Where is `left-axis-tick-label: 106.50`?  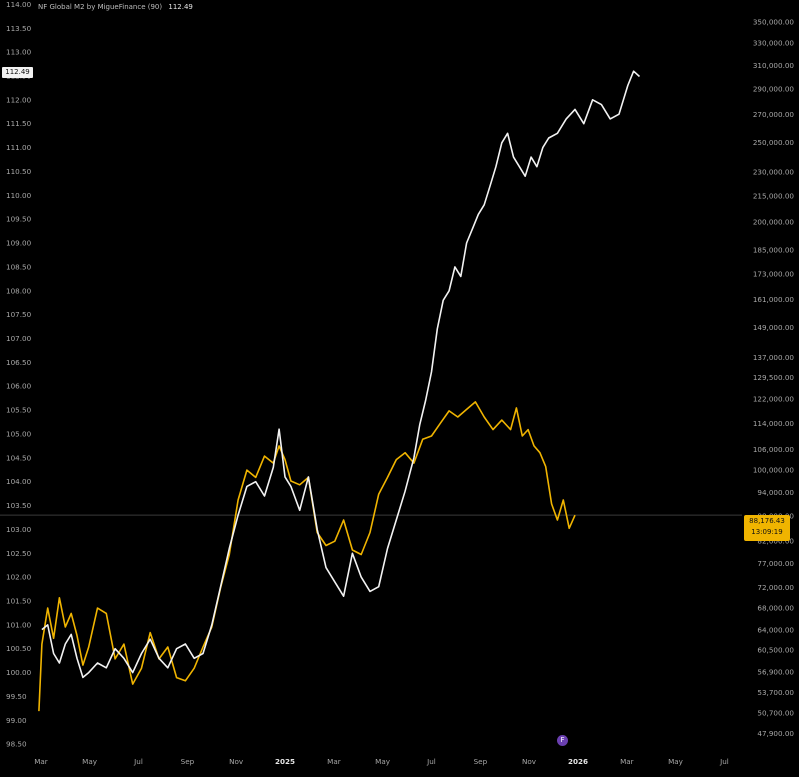
left-axis-tick-label: 106.50 is located at coordinates (19, 362).